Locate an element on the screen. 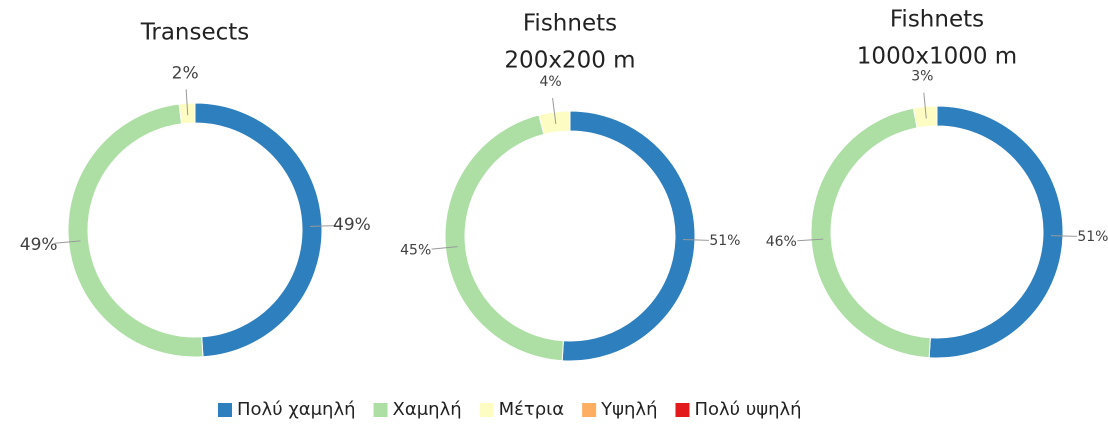 This screenshot has width=1108, height=427. legend-label: Μέτρια is located at coordinates (531, 409).